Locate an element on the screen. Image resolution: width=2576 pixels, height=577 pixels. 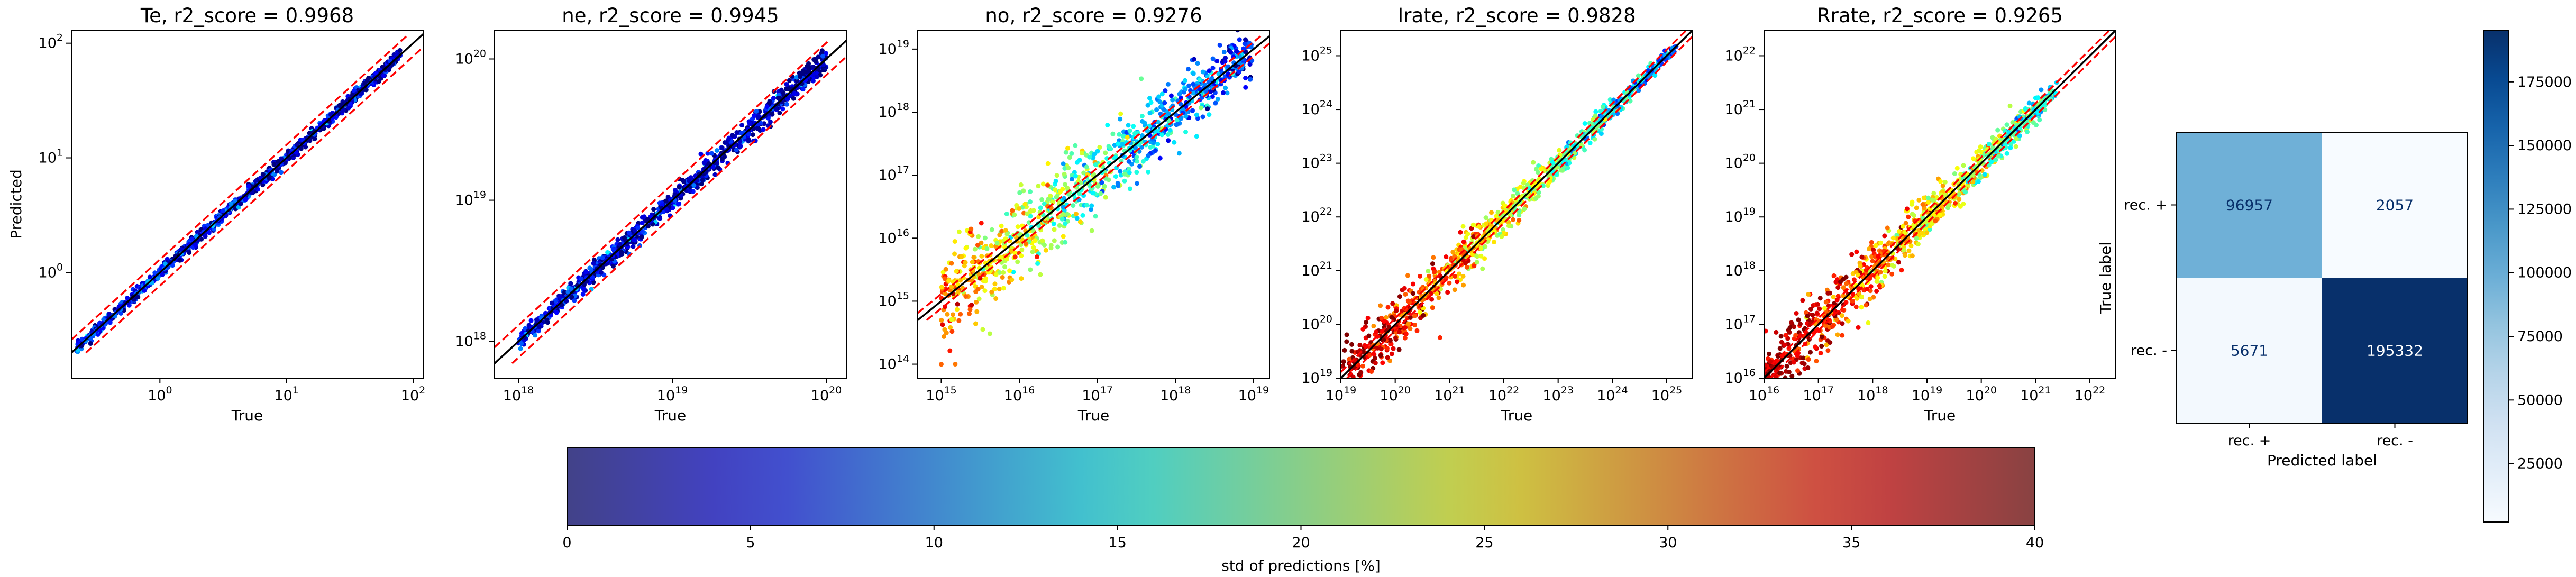
matrix-cell is located at coordinates (2395, 350).